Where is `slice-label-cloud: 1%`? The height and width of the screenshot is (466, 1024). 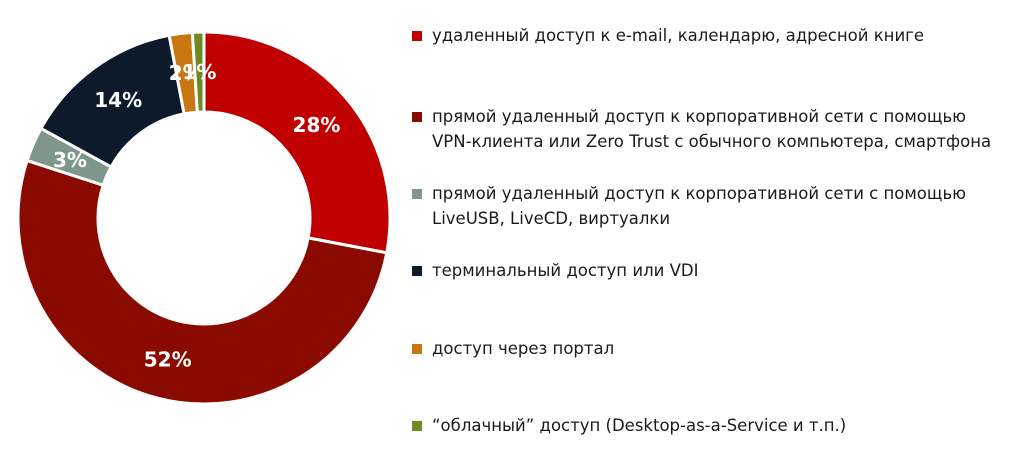 slice-label-cloud: 1% is located at coordinates (199, 72).